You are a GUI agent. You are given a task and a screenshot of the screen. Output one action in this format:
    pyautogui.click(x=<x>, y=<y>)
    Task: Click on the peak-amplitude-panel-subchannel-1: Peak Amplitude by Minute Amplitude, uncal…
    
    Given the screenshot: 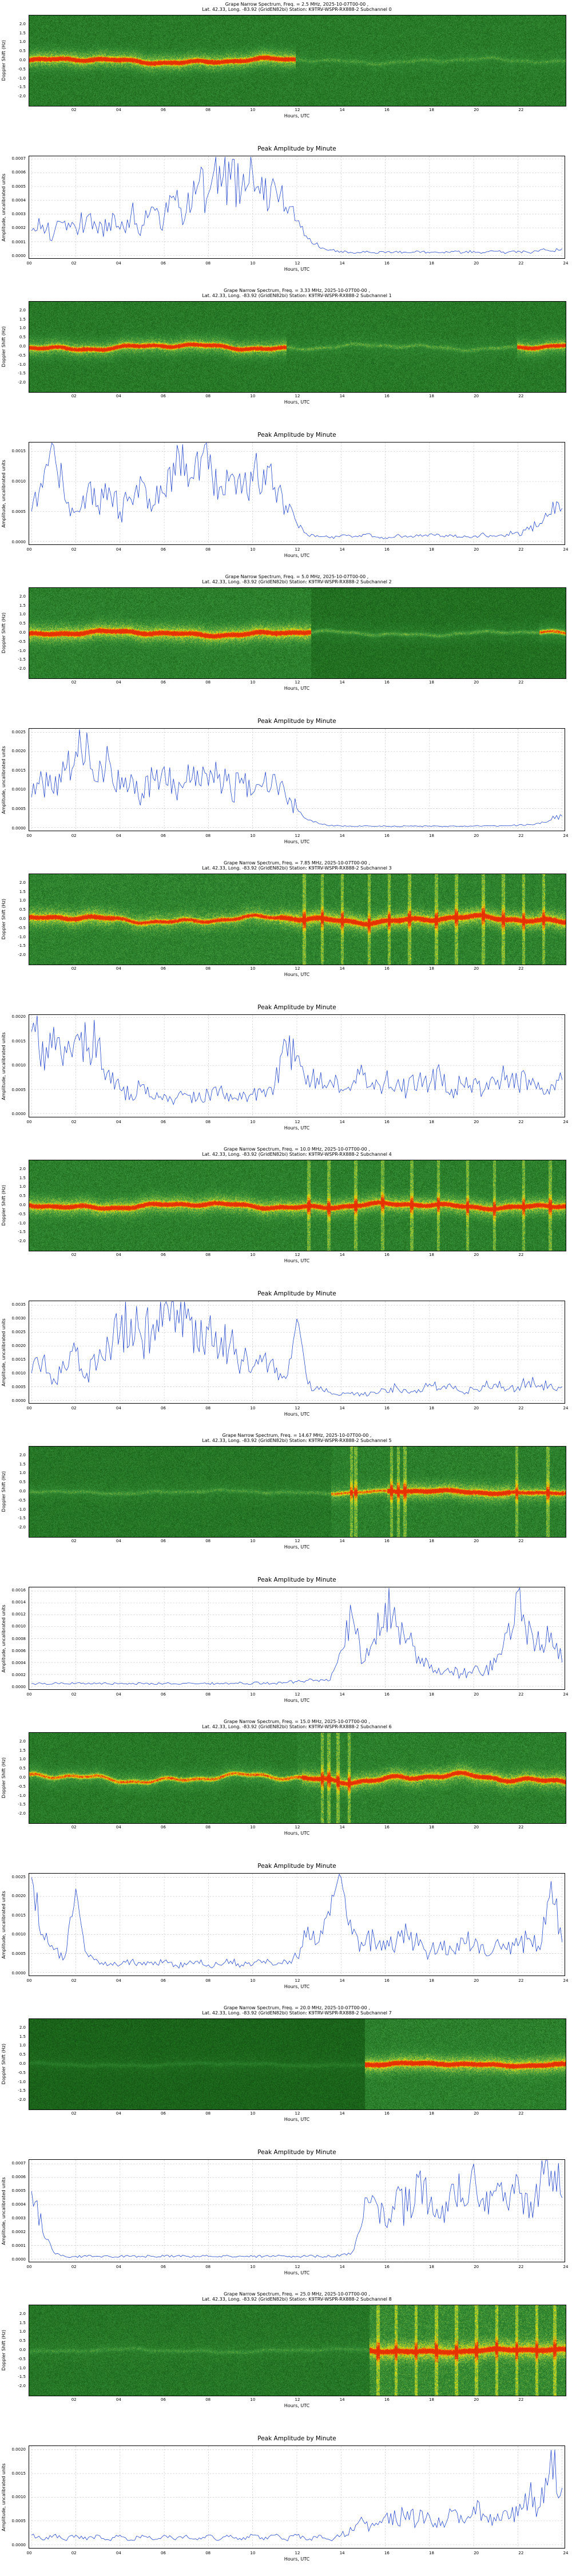 What is the action you would take?
    pyautogui.click(x=286, y=500)
    